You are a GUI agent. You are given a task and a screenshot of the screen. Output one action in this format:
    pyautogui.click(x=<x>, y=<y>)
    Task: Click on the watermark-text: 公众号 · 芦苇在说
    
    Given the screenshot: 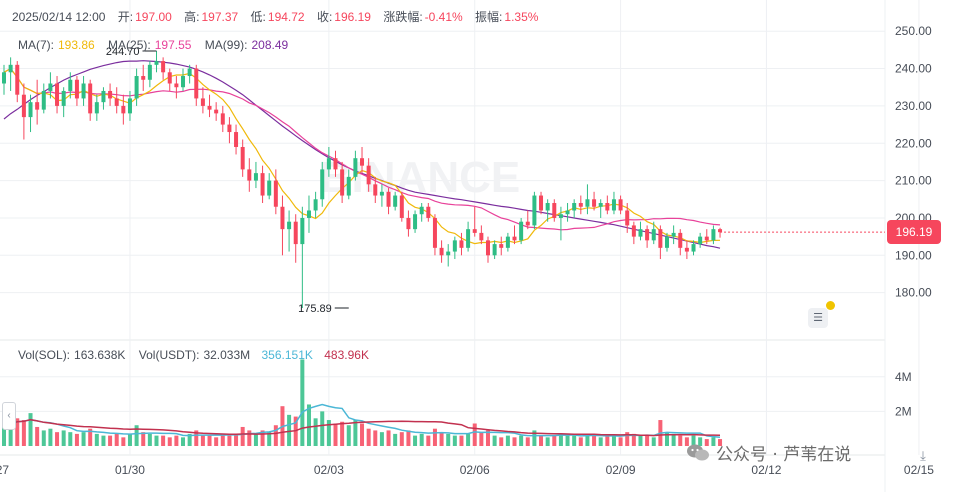 What is the action you would take?
    pyautogui.click(x=784, y=455)
    